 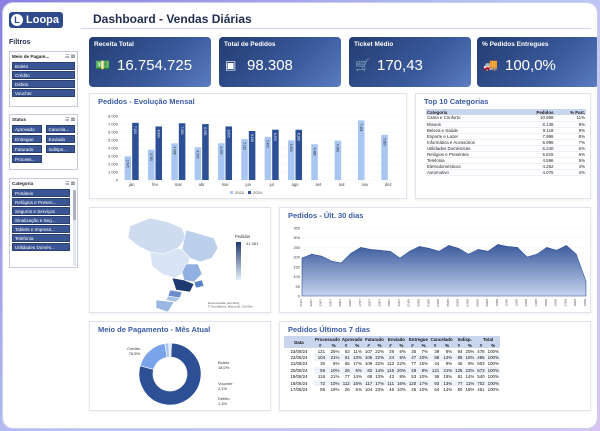 I want to click on last7-group-header: Total, so click(x=488, y=339).